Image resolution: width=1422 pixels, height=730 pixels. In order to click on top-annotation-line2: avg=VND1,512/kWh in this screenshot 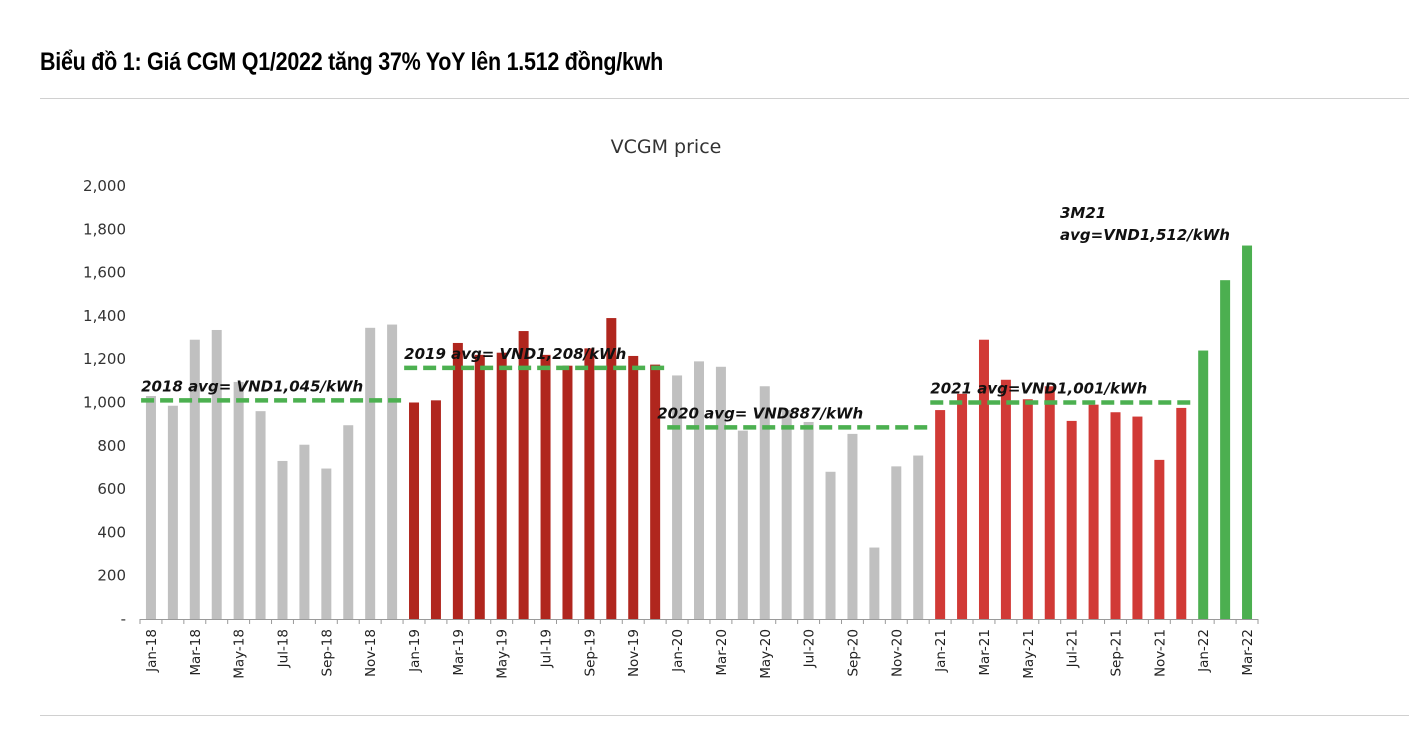, I will do `click(1145, 235)`.